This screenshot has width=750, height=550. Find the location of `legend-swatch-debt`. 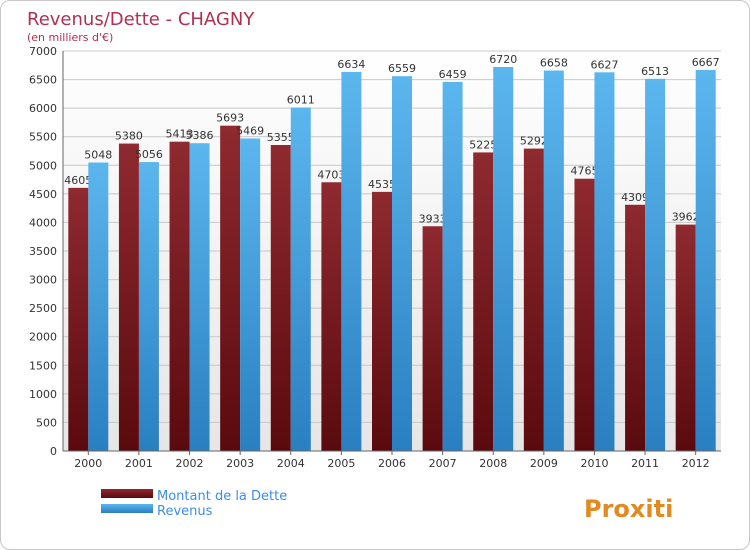

legend-swatch-debt is located at coordinates (127, 493).